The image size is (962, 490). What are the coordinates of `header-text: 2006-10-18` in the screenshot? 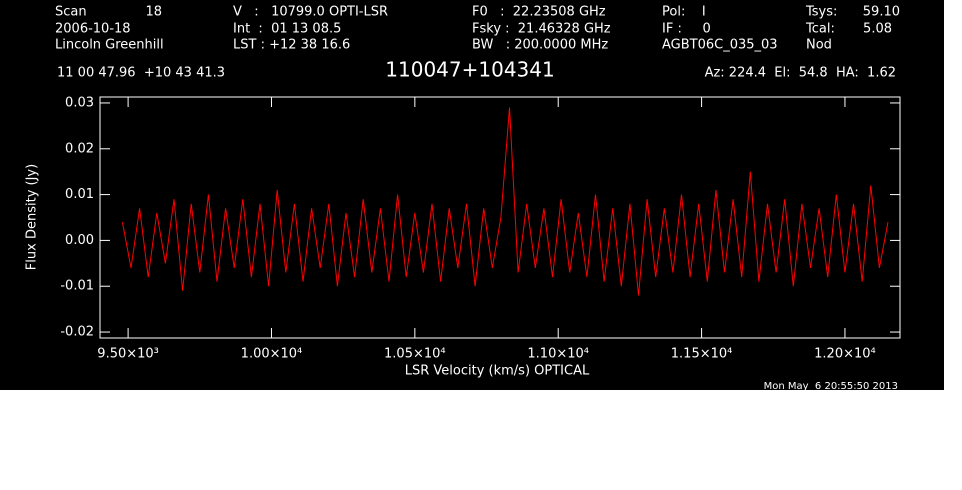 It's located at (93, 29).